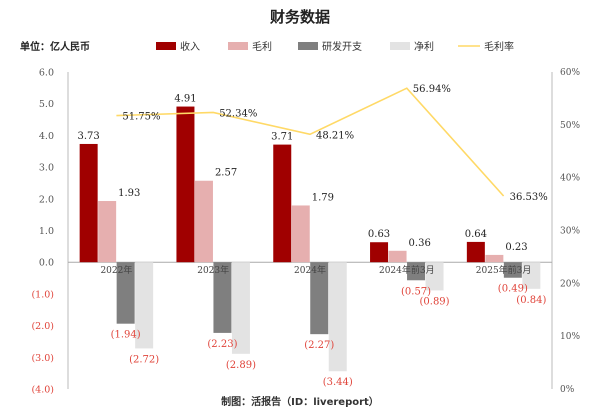 Image resolution: width=600 pixels, height=420 pixels. I want to click on y2-tick-label: 10%, so click(570, 337).